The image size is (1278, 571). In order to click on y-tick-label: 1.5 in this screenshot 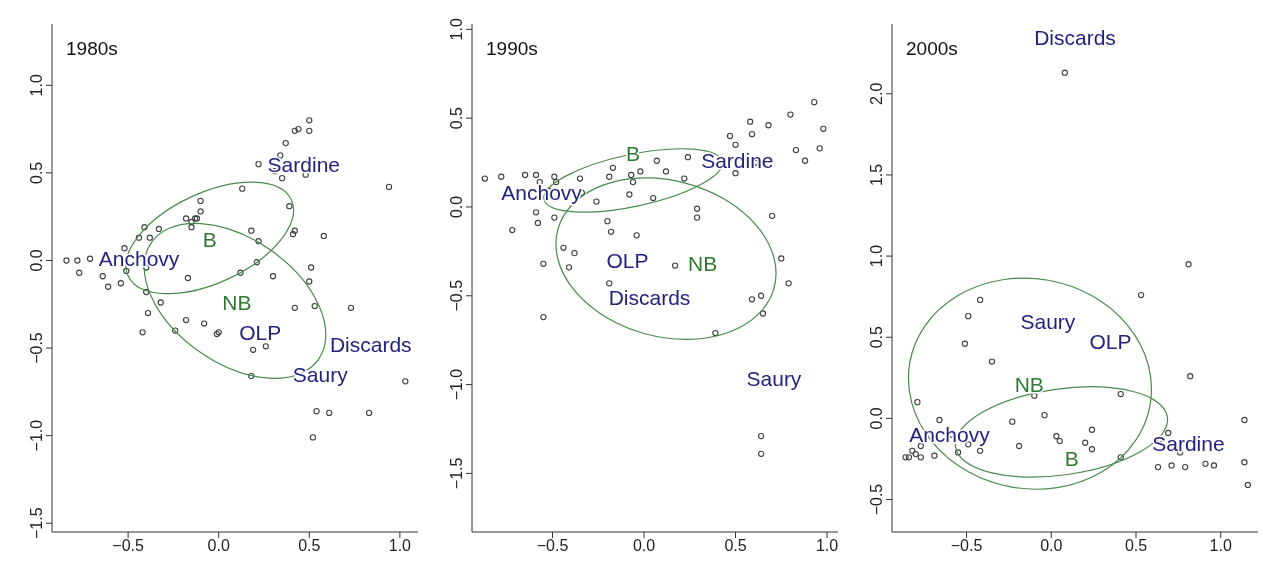, I will do `click(876, 175)`.